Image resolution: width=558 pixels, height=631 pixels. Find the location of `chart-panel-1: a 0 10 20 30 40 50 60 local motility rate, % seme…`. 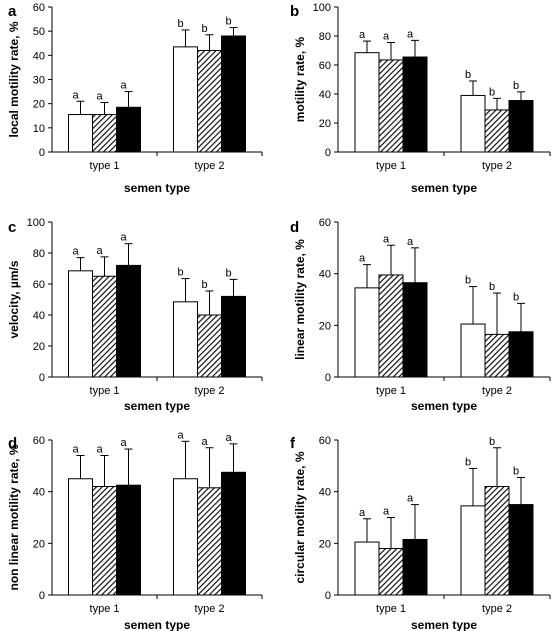

chart-panel-1: a 0 10 20 30 40 50 60 local motility rate, % seme… is located at coordinates (135, 98).